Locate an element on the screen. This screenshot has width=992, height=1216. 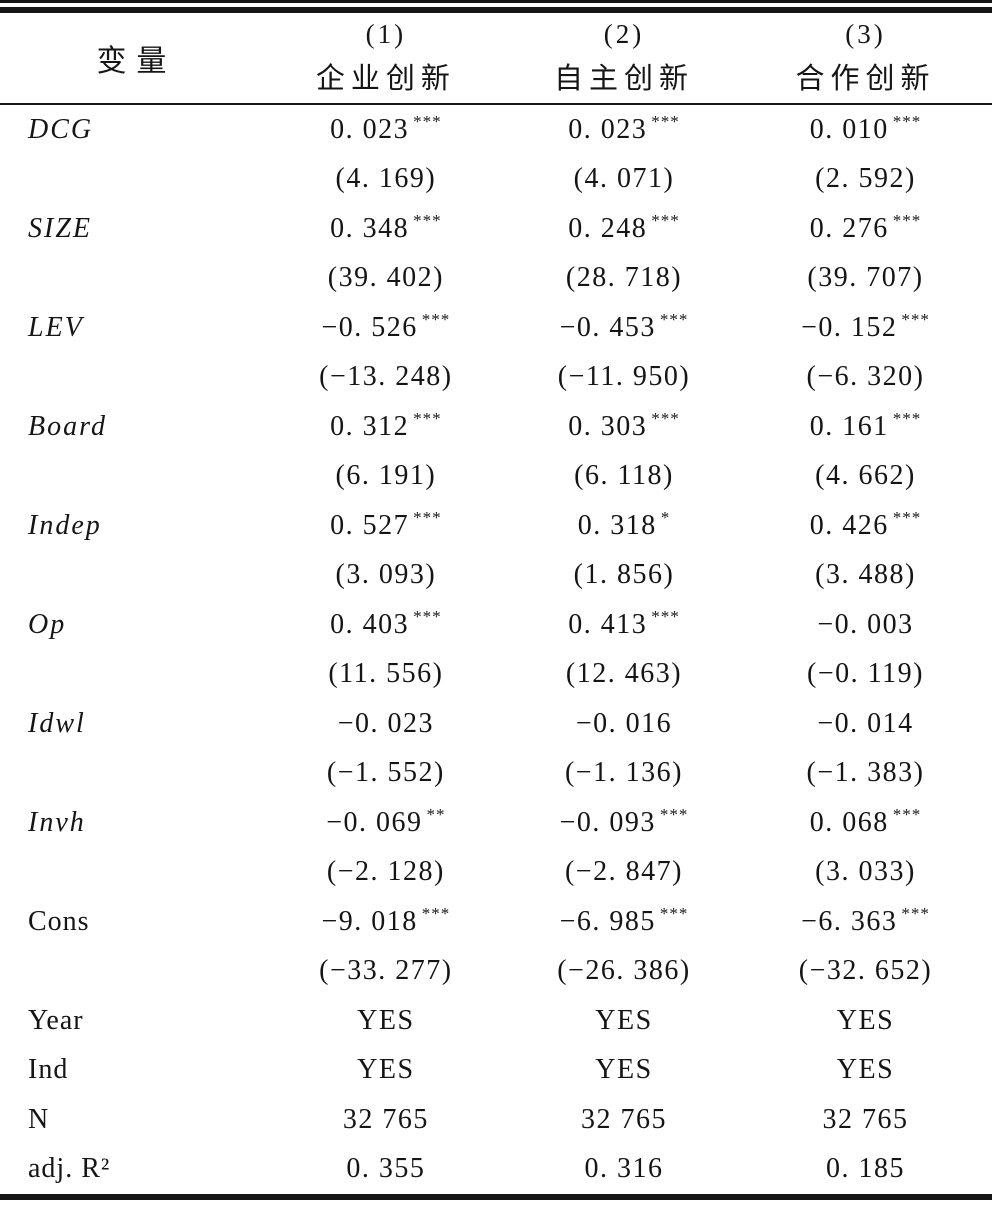
table-row: (−13. 248) (−11. 950) (−6. 320) is located at coordinates (496, 378).